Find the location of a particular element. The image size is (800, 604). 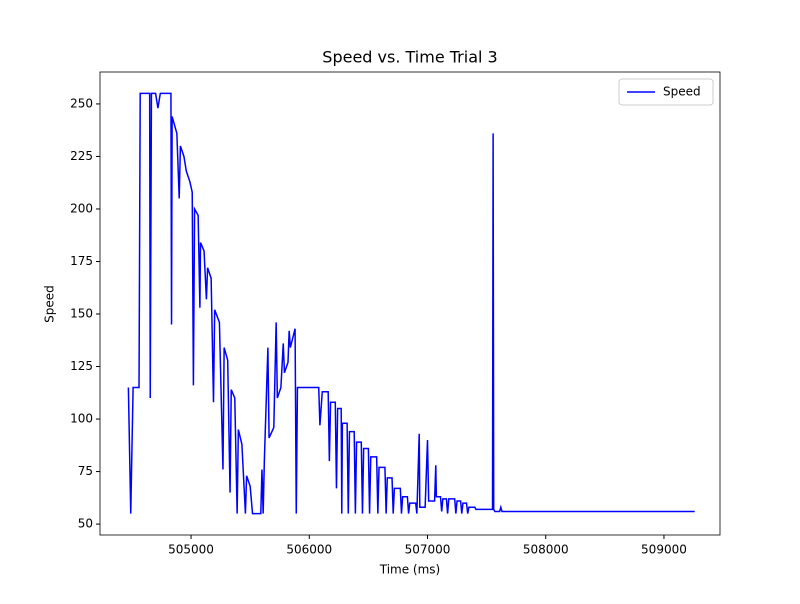

y-axis-label: Speed is located at coordinates (50, 304).